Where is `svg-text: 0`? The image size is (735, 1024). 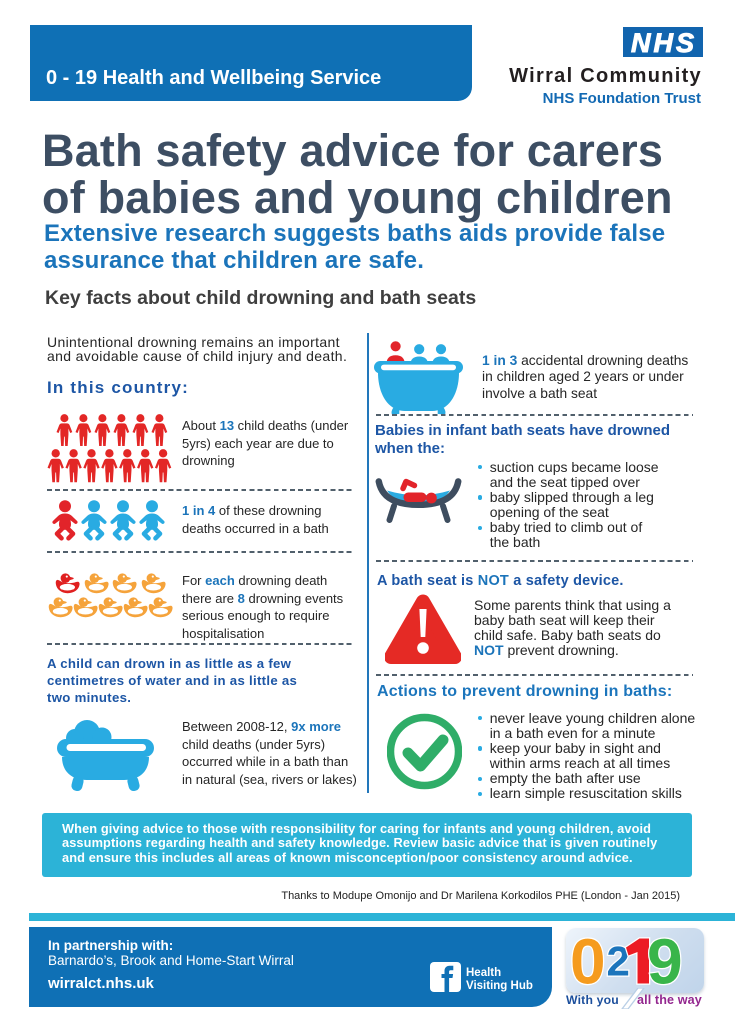 svg-text: 0 is located at coordinates (588, 960).